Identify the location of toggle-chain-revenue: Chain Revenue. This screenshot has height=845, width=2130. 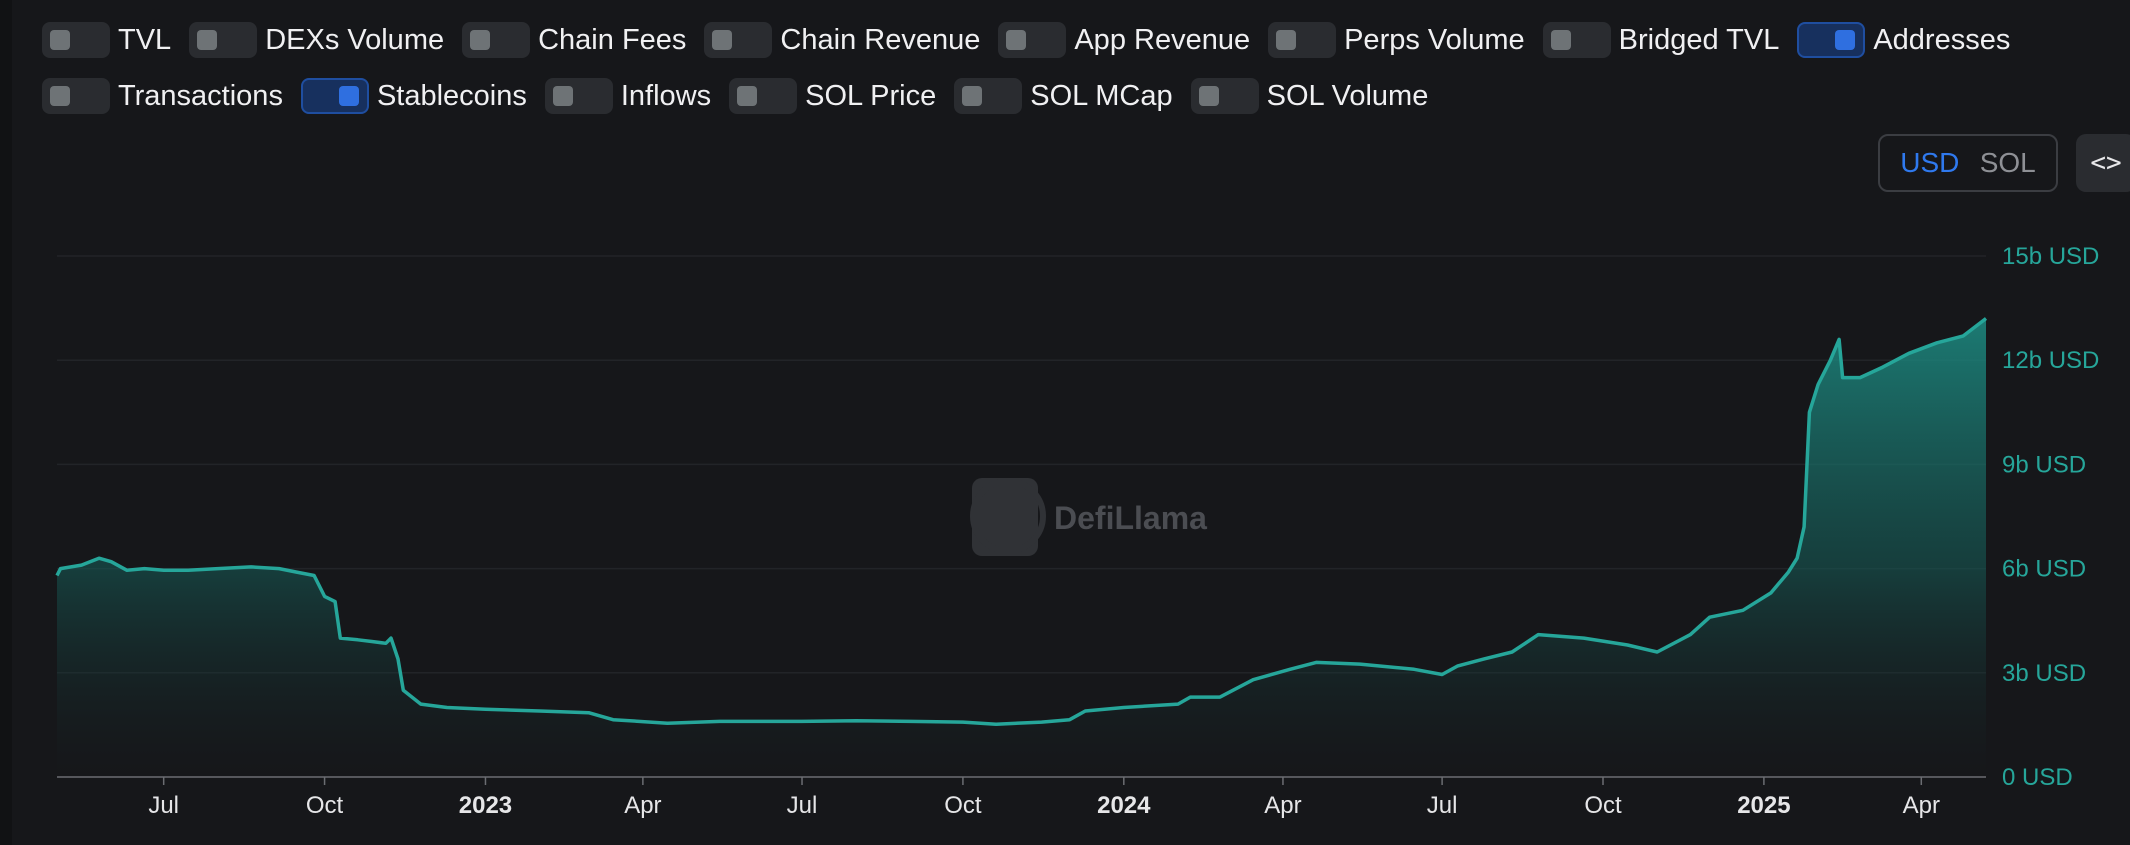
(842, 40).